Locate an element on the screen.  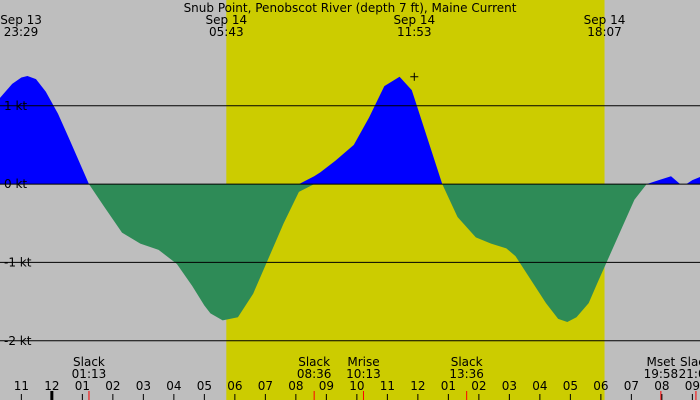
top-time-label: 23:29 is located at coordinates (21, 32).